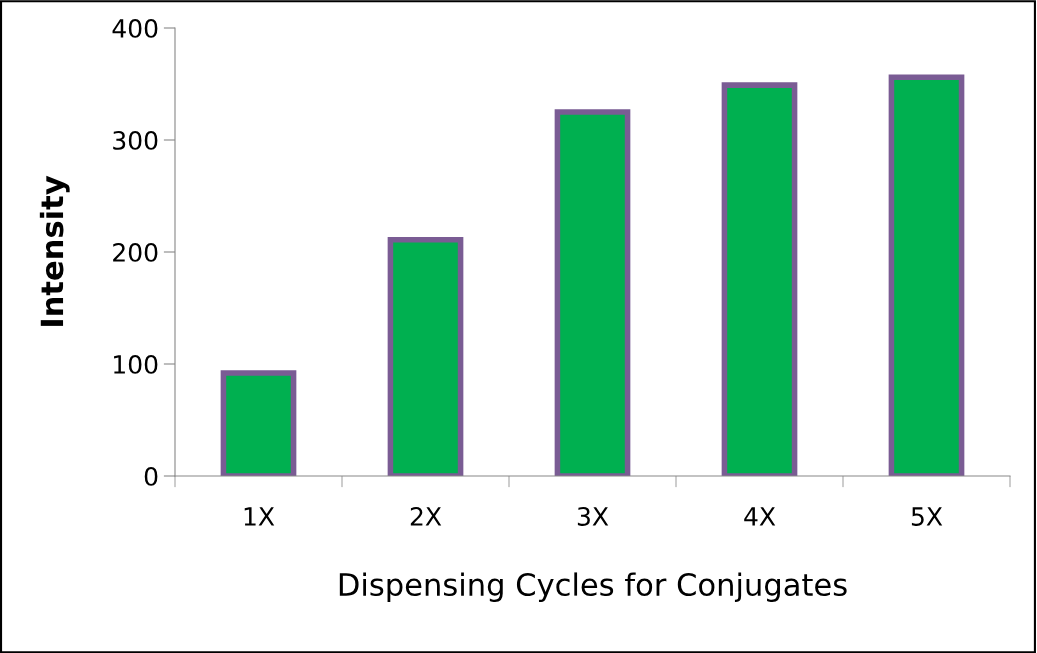  I want to click on y-tick-label: 0, so click(151, 476).